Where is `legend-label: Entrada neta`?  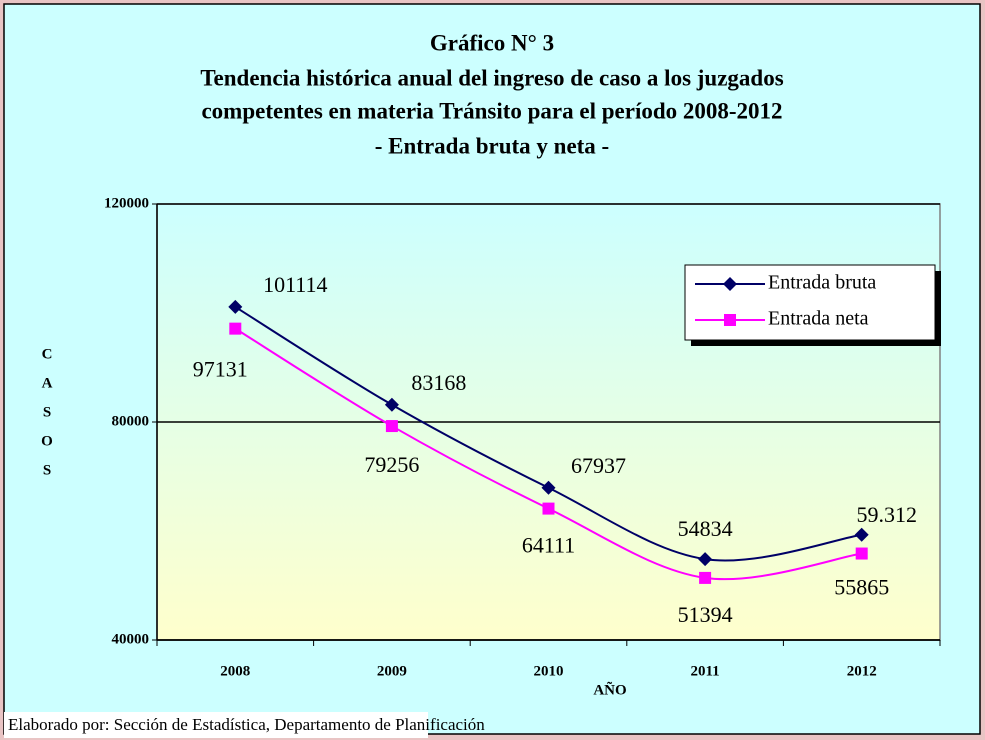
legend-label: Entrada neta is located at coordinates (818, 319).